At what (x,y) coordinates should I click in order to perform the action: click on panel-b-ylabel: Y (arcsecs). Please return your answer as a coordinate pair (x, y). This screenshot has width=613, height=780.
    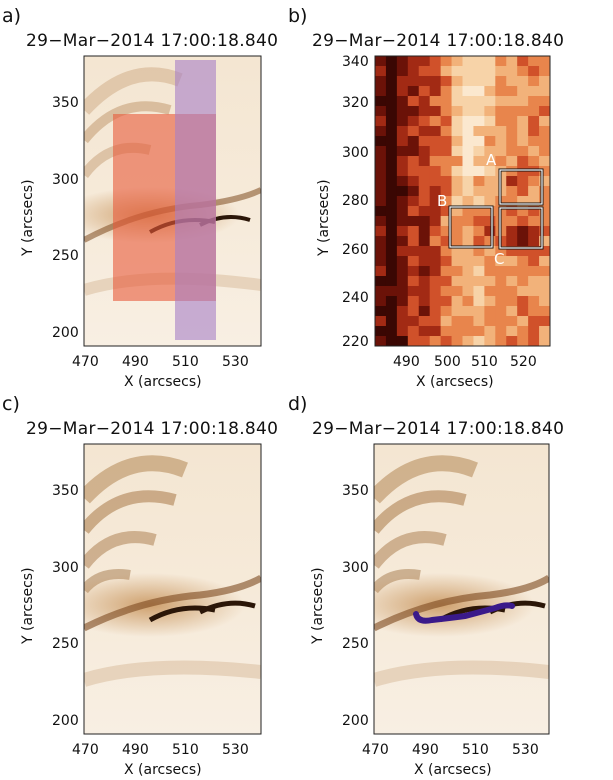
    Looking at the image, I should click on (324, 218).